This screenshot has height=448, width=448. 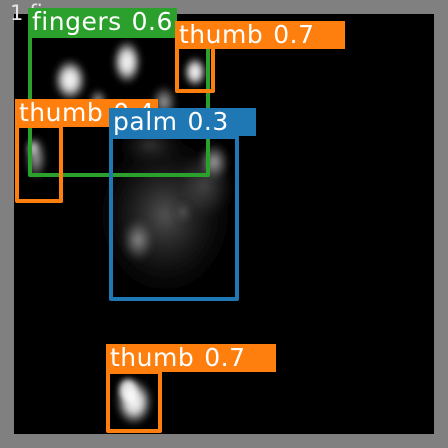 What do you see at coordinates (77, 22) in the screenshot?
I see `detection-class-fingers: fingers` at bounding box center [77, 22].